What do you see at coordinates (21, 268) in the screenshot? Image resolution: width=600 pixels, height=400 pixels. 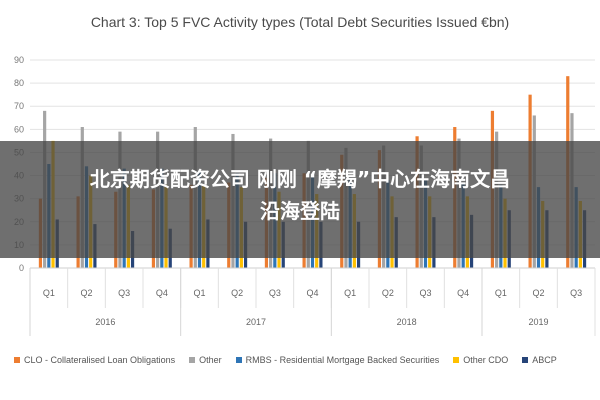 I see `y-tick-label: 0` at bounding box center [21, 268].